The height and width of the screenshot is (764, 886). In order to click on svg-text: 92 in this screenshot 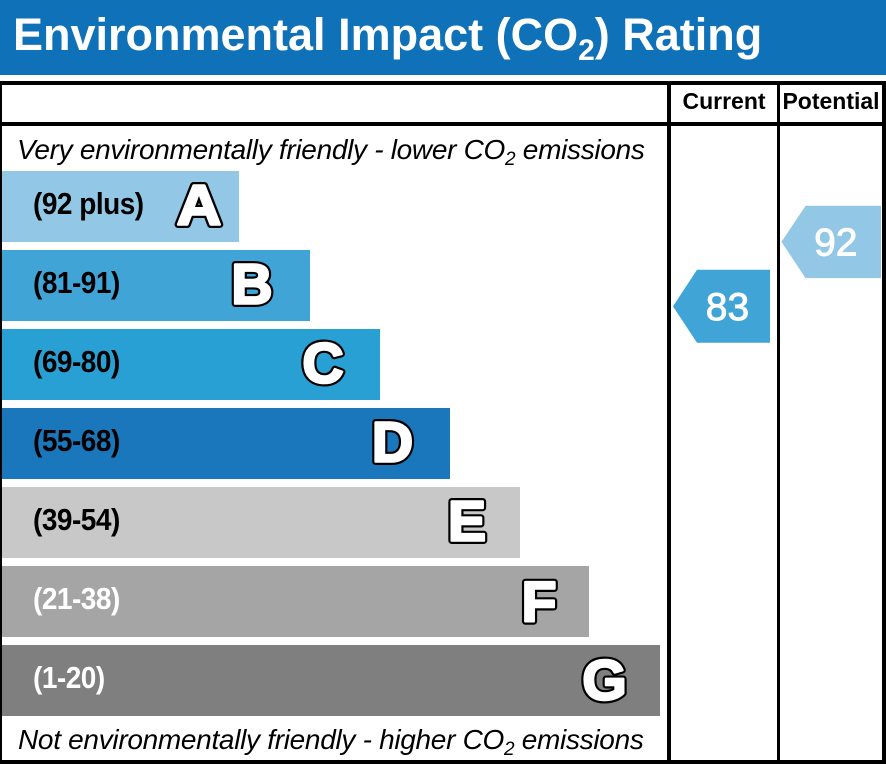, I will do `click(835, 243)`.